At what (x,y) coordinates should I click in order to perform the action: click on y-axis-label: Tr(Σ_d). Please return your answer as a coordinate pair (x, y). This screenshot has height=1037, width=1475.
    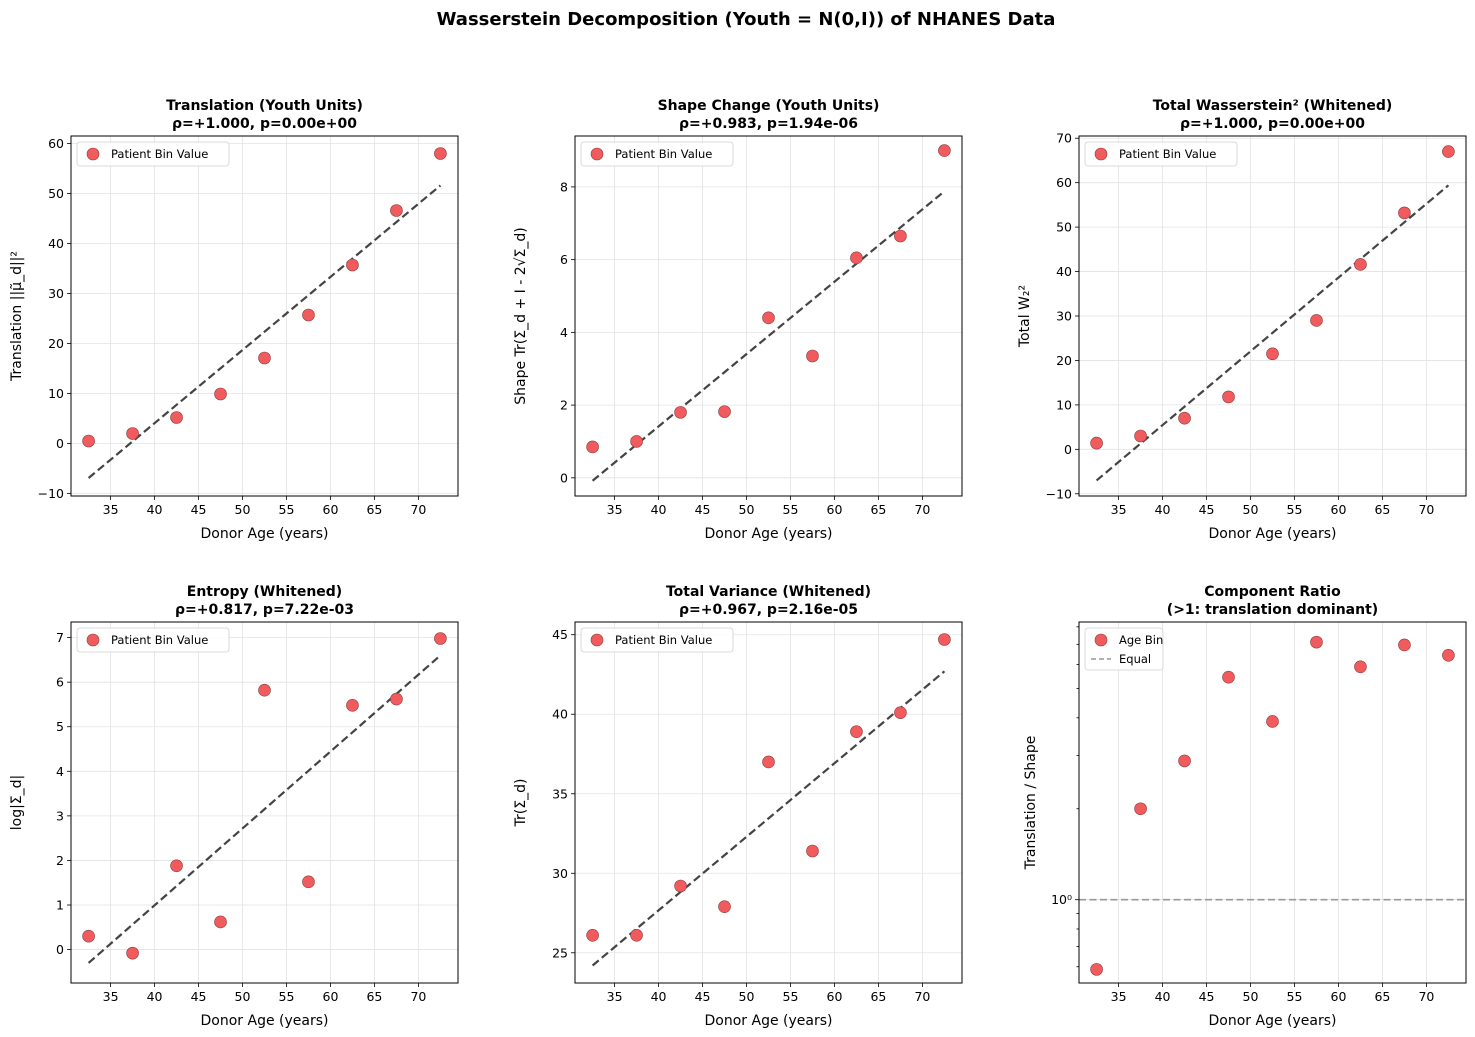
    Looking at the image, I should click on (521, 803).